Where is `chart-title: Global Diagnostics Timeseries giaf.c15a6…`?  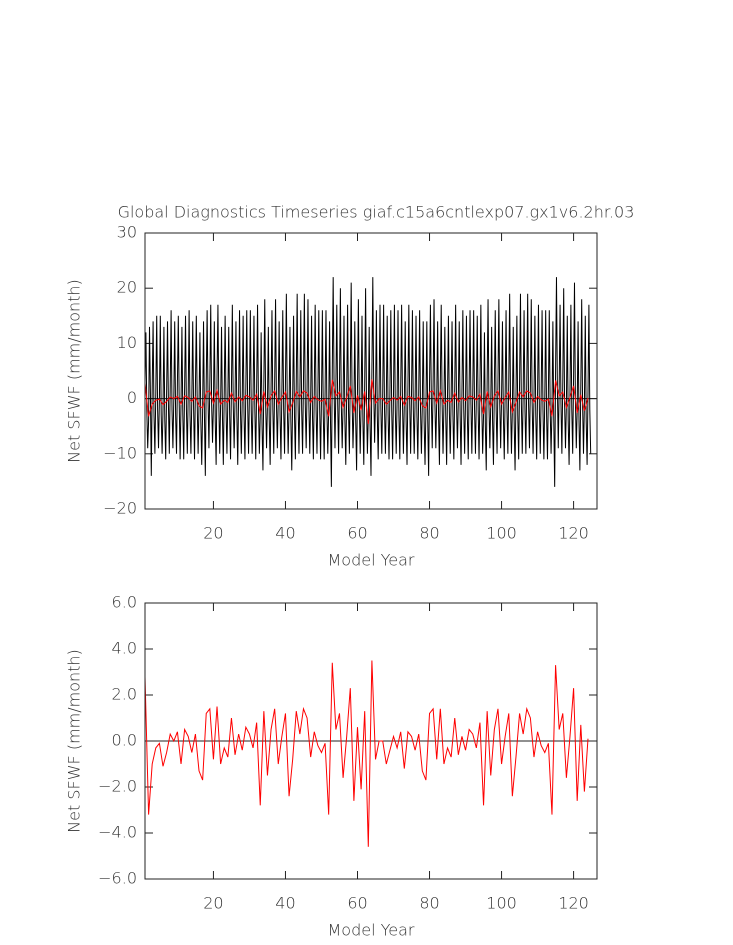 chart-title: Global Diagnostics Timeseries giaf.c15a6… is located at coordinates (376, 212).